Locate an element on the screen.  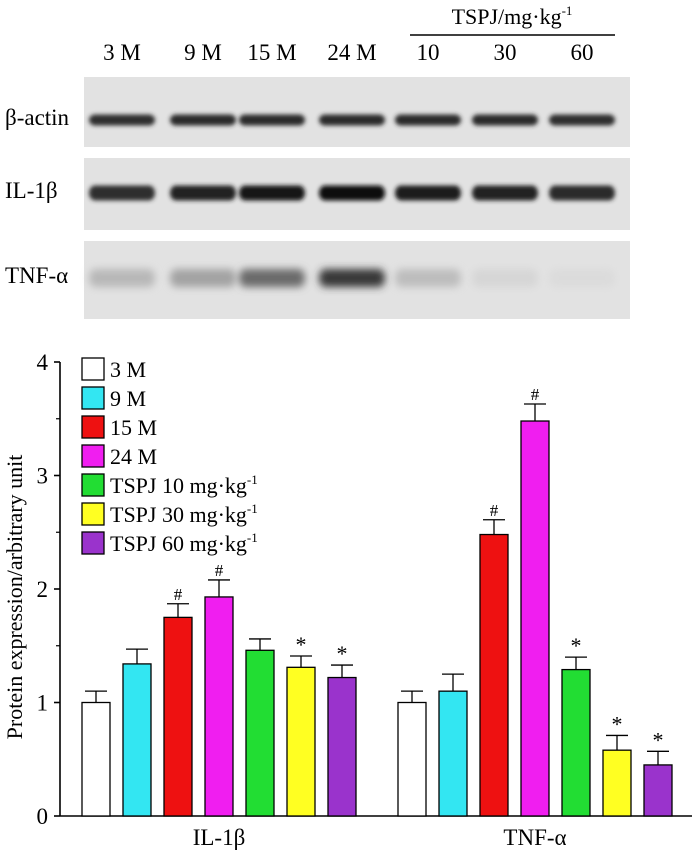
legend-label: TSPJ 60 mg·kg-1 is located at coordinates (184, 543).